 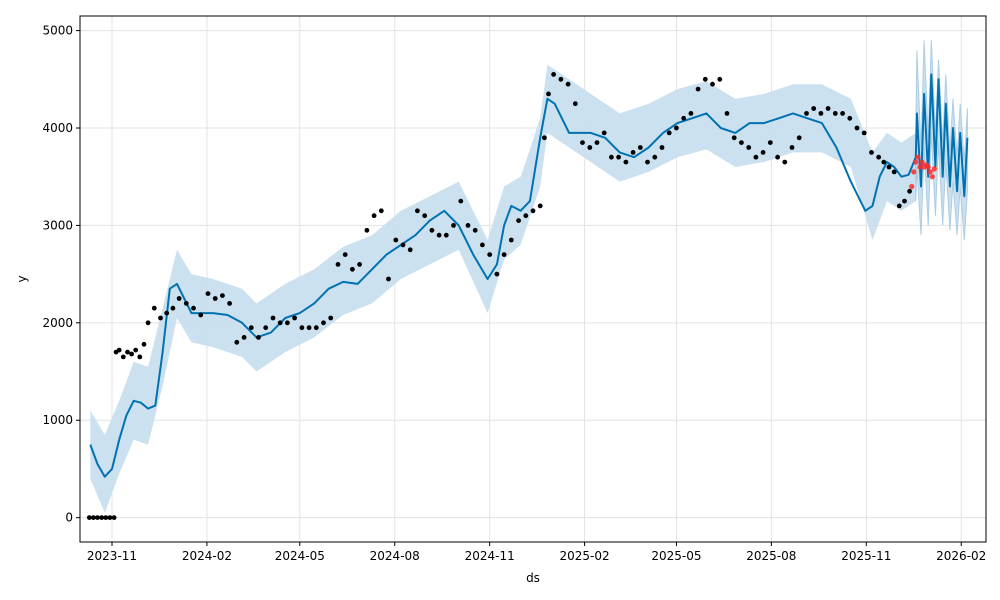 I want to click on x-tick-label: 2024-08, so click(x=395, y=556).